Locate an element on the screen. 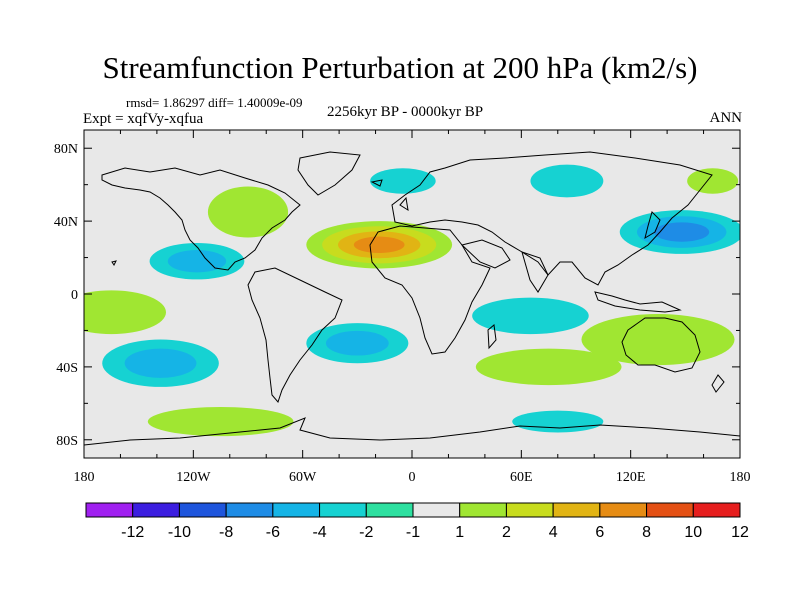 This screenshot has height=600, width=800. anomaly-north-pacific-min is located at coordinates (679, 232).